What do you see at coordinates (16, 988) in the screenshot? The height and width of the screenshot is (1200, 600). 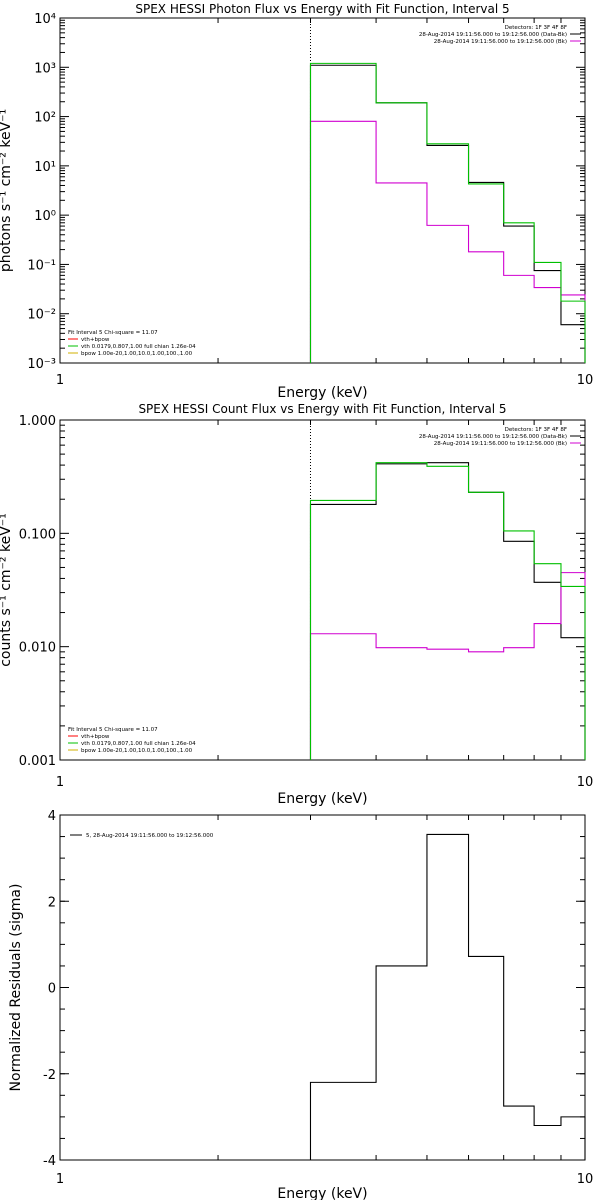 I see `y-axis-label: Normalized Residuals (sigma)` at bounding box center [16, 988].